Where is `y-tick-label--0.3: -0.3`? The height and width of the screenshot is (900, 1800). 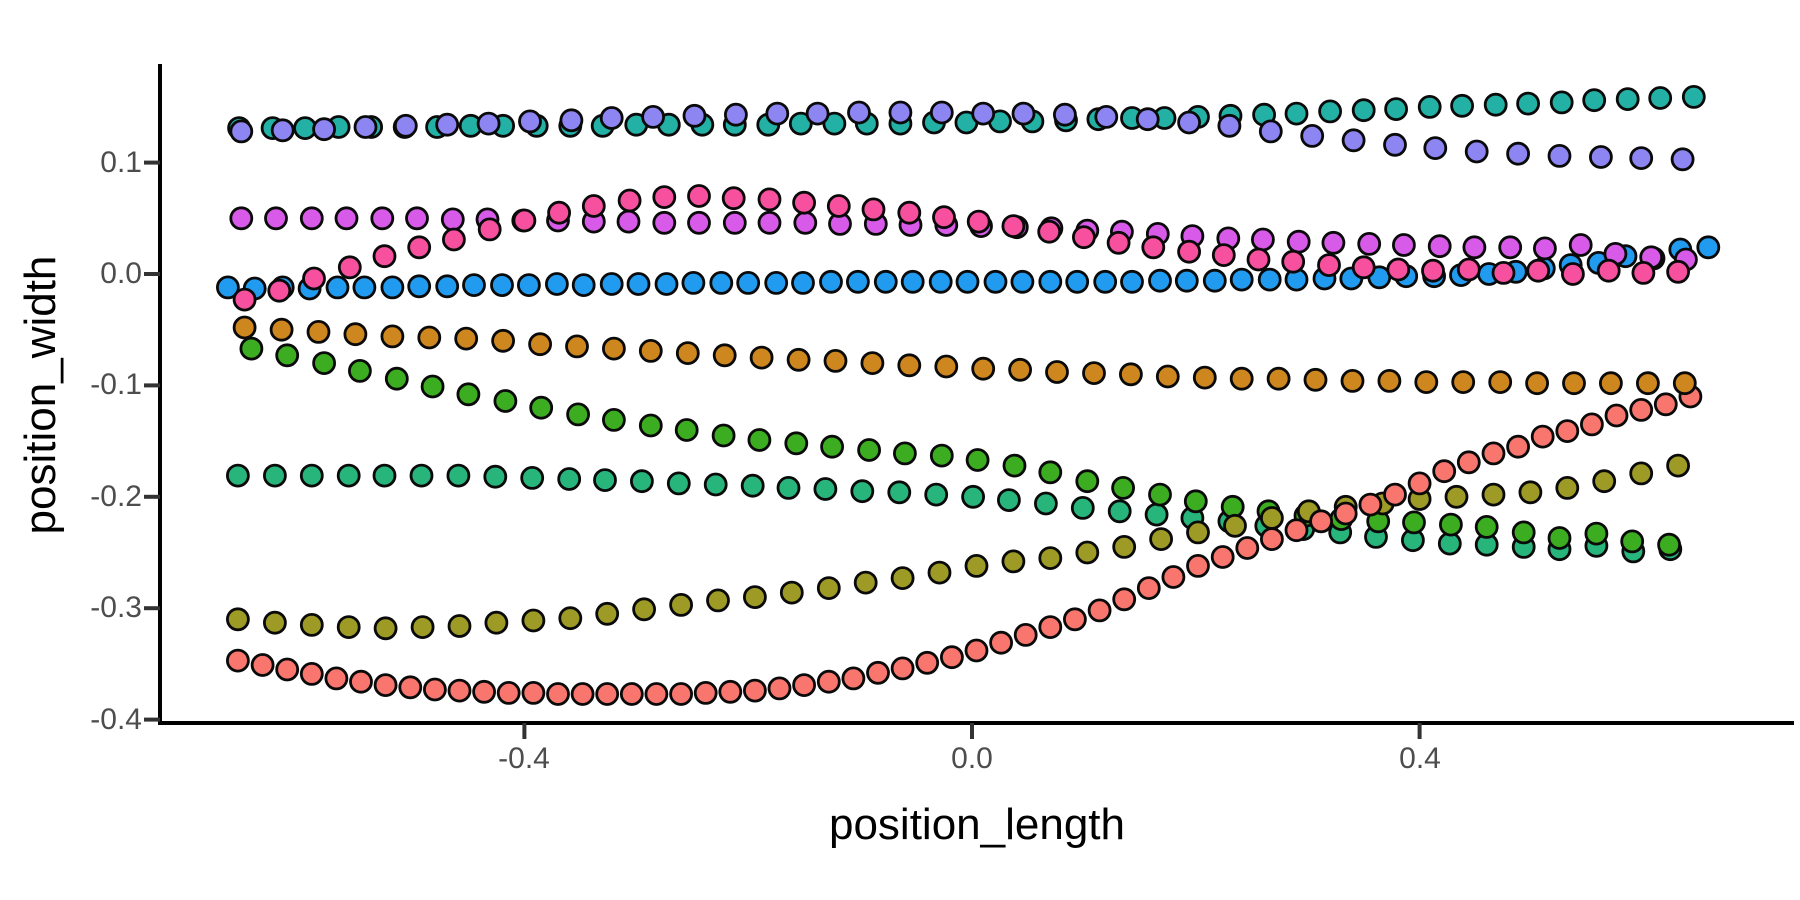 y-tick-label--0.3: -0.3 is located at coordinates (116, 607).